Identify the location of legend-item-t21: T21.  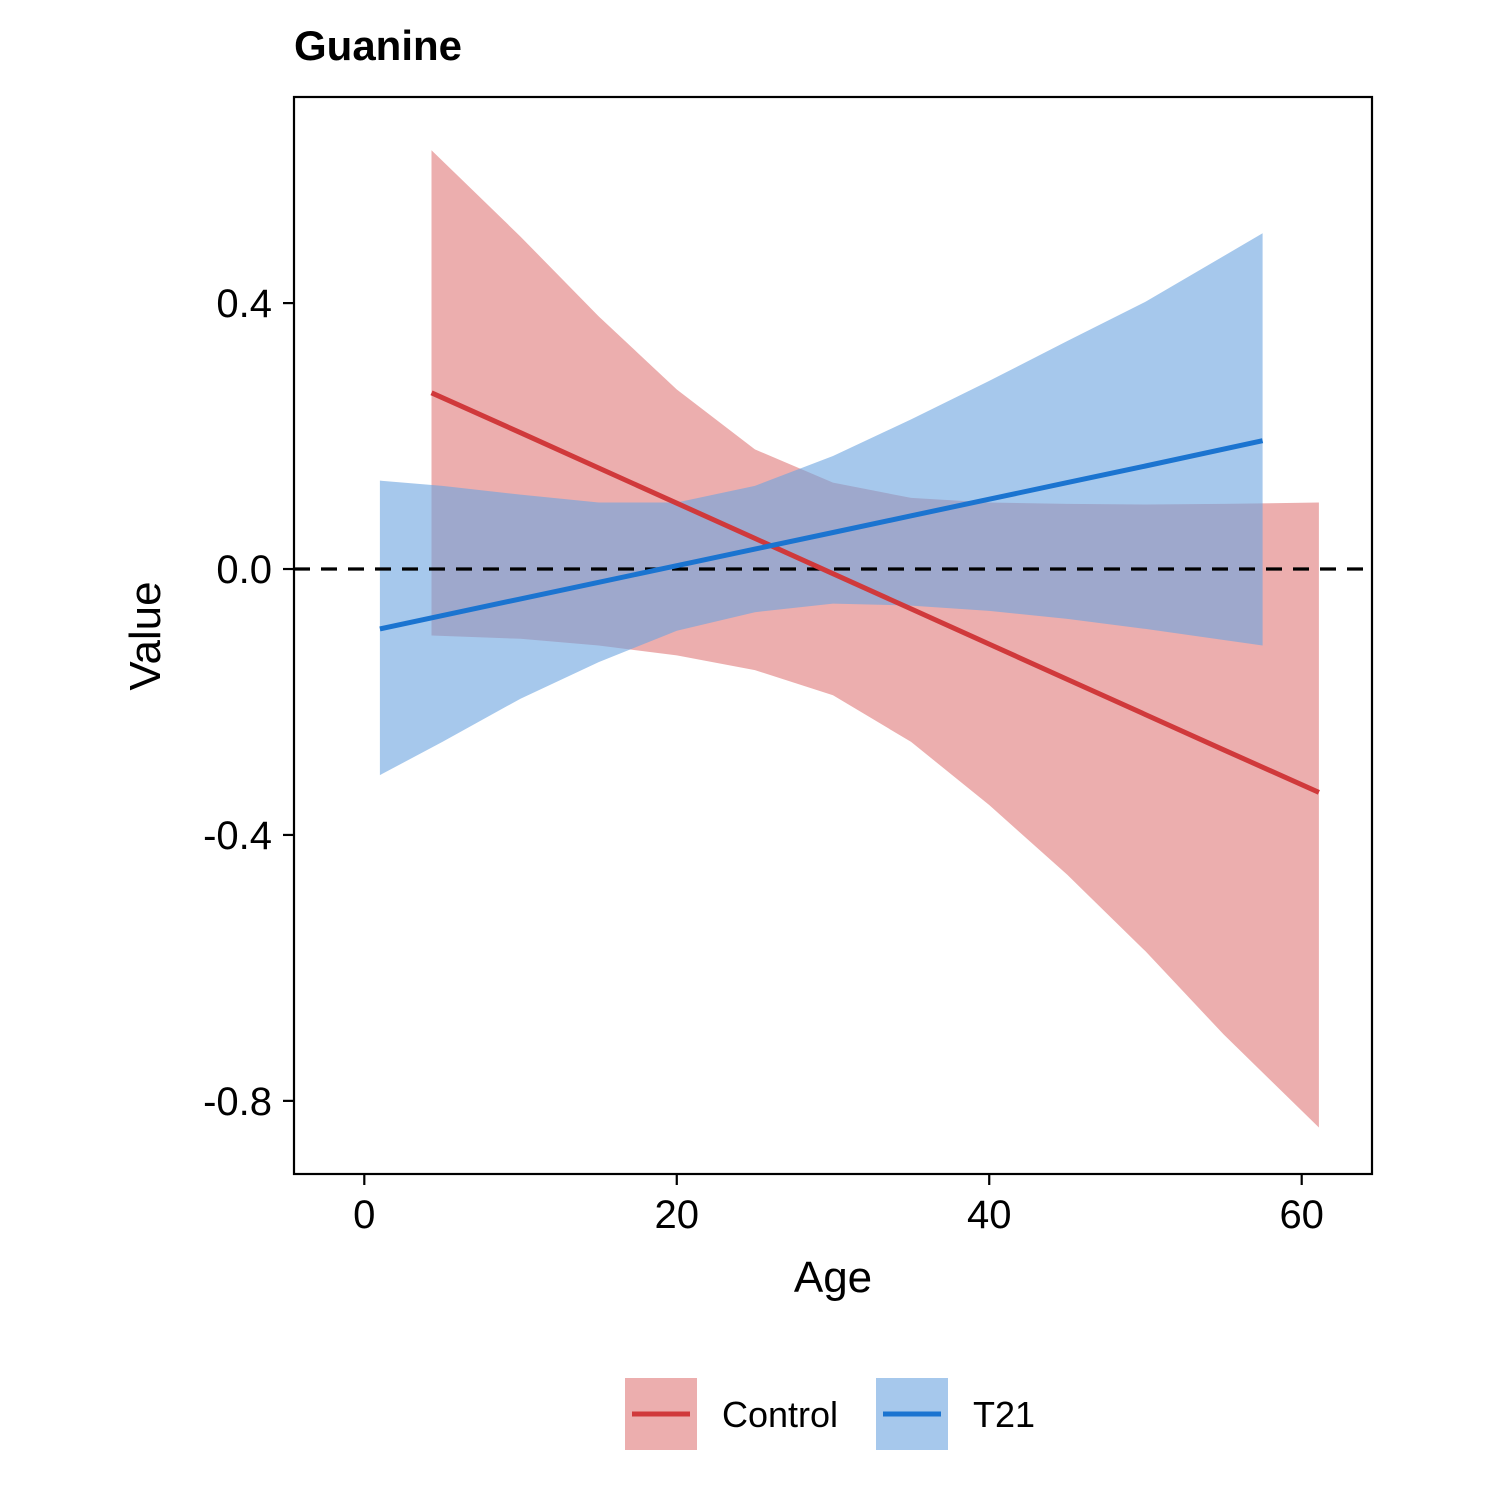
(955, 1414).